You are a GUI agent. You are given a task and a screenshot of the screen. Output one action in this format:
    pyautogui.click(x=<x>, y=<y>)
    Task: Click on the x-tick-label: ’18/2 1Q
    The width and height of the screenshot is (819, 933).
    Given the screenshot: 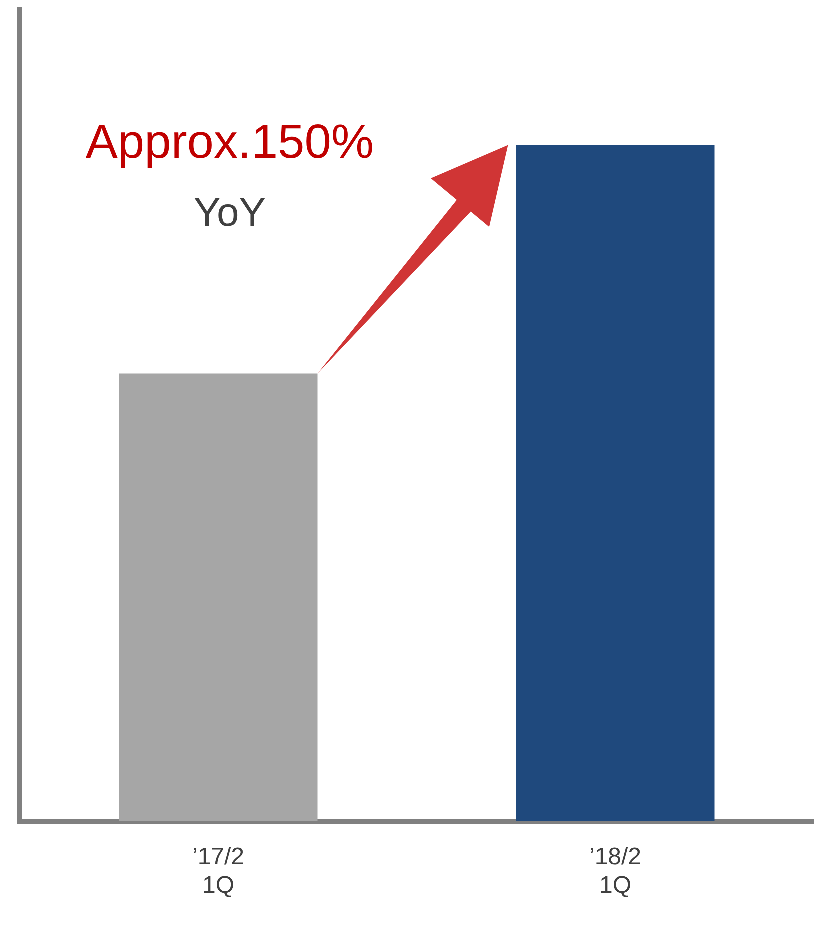 What is the action you would take?
    pyautogui.click(x=615, y=871)
    